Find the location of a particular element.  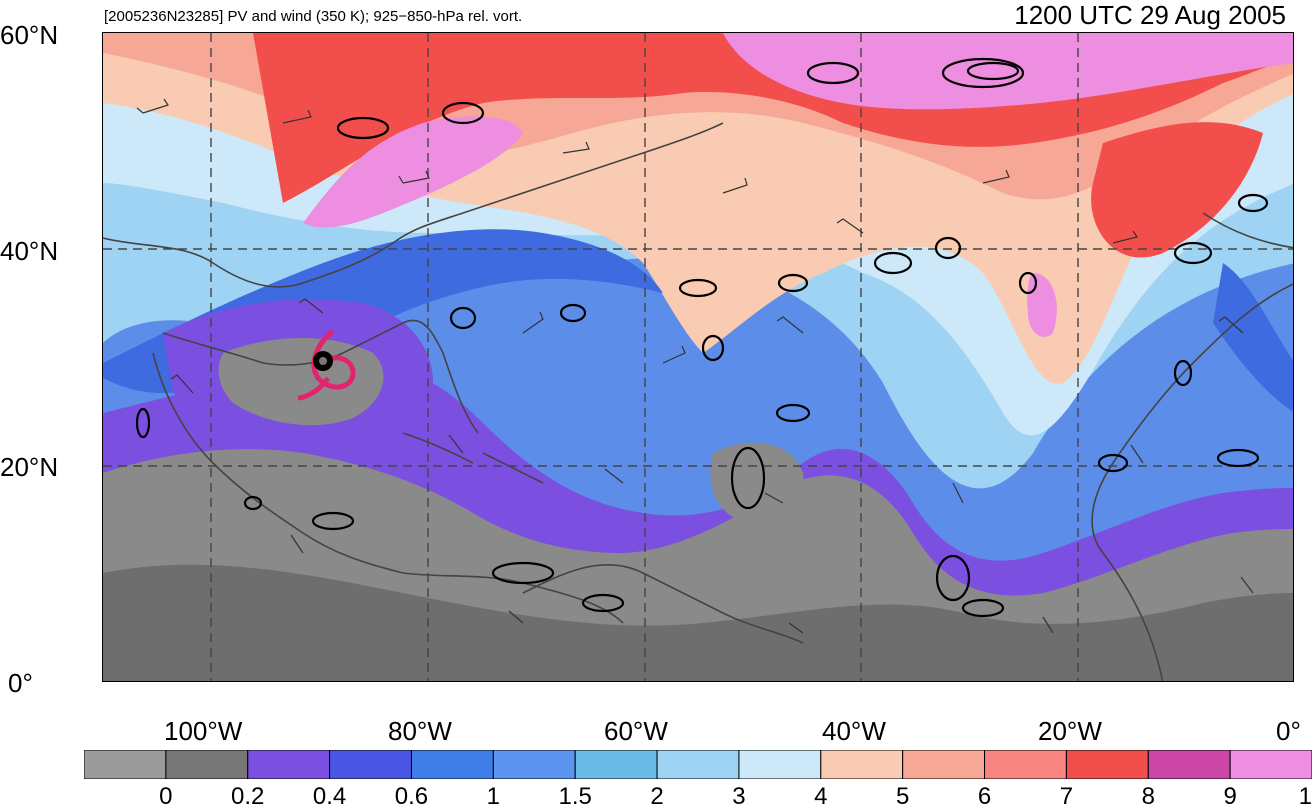

colorbar is located at coordinates (698, 764).